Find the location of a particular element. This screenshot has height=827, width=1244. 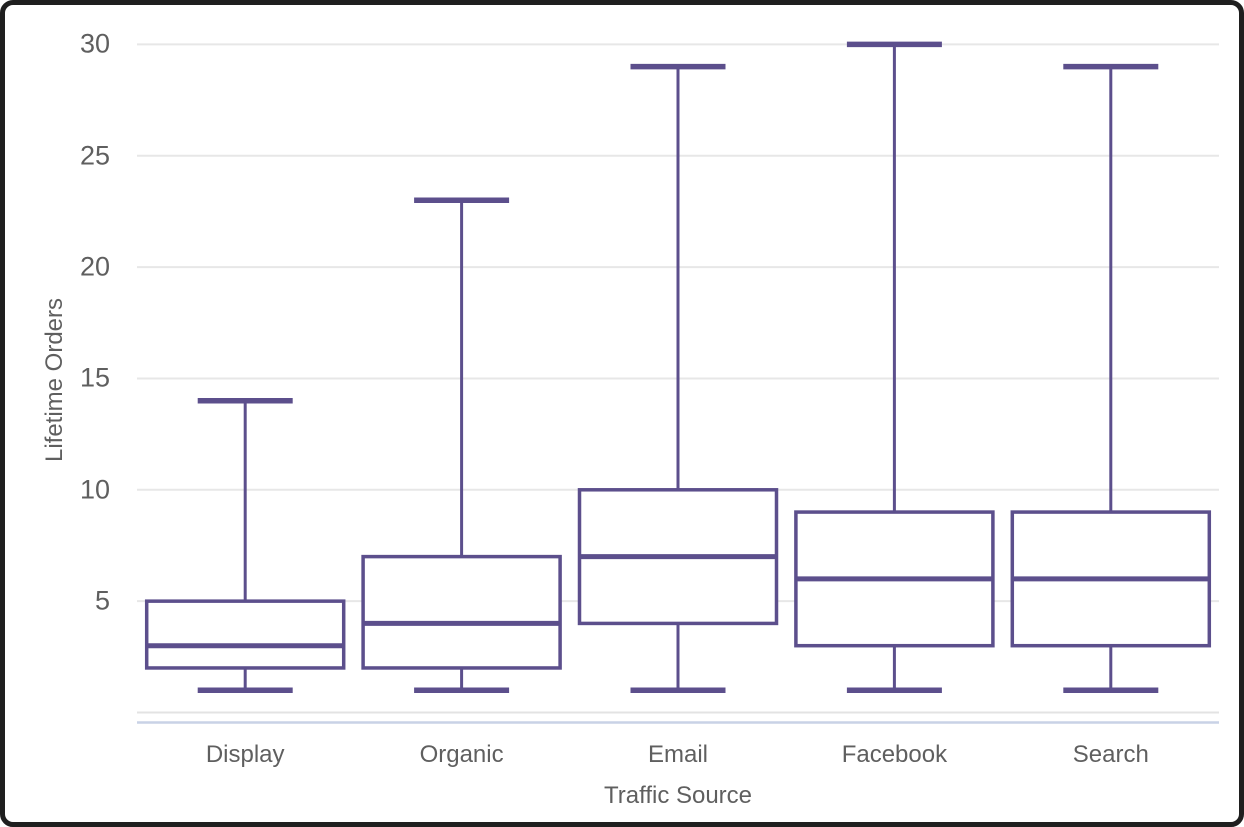

iqr-box-display is located at coordinates (245, 634).